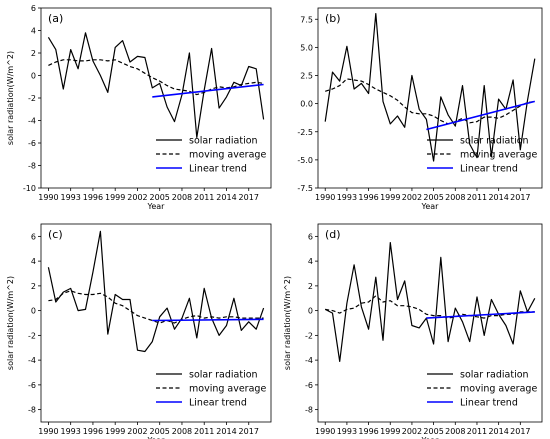  What do you see at coordinates (305, 188) in the screenshot?
I see `y-tick-label: -7.5` at bounding box center [305, 188].